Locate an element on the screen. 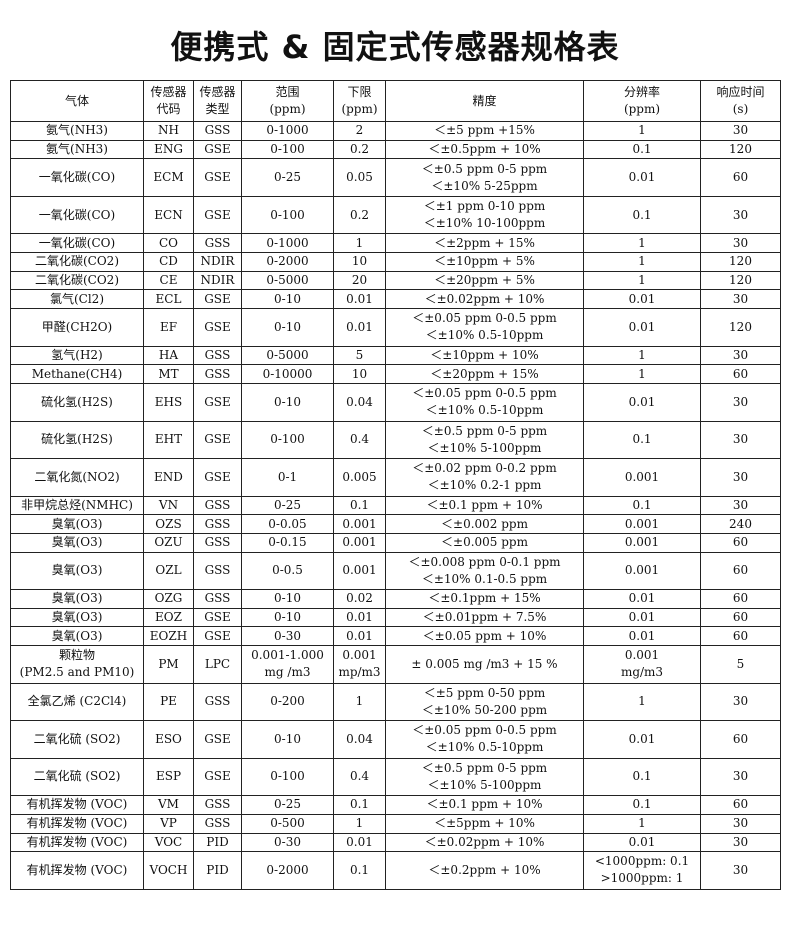 This screenshot has height=934, width=790. table-cell: 0-0.05 is located at coordinates (287, 524).